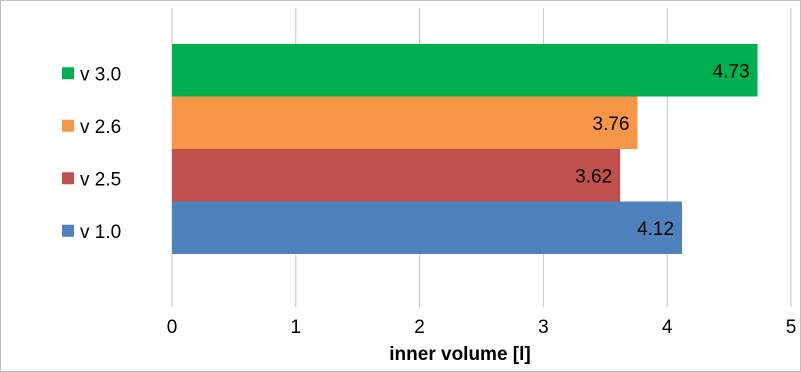 The height and width of the screenshot is (372, 801). Describe the element at coordinates (100, 127) in the screenshot. I see `legend-label-1: v 2.6` at that location.